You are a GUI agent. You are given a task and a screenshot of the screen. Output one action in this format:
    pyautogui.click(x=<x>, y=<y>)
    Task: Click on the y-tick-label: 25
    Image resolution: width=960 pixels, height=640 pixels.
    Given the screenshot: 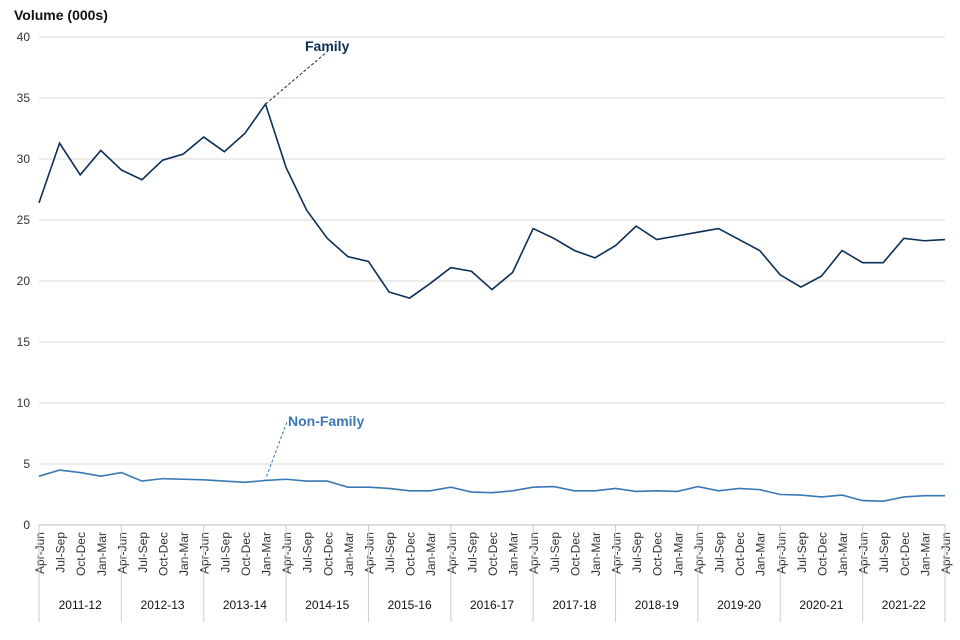 What is the action you would take?
    pyautogui.click(x=24, y=220)
    